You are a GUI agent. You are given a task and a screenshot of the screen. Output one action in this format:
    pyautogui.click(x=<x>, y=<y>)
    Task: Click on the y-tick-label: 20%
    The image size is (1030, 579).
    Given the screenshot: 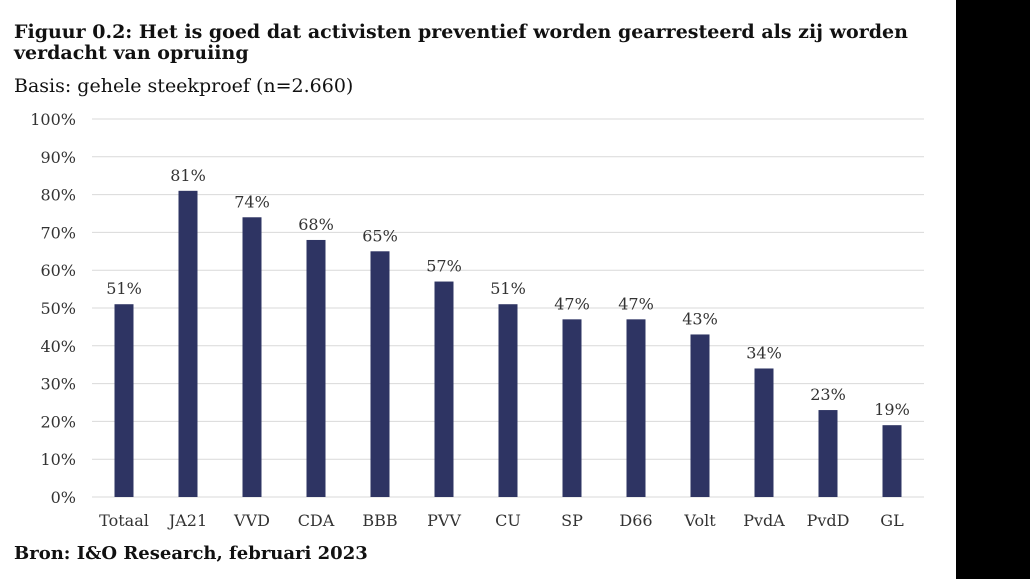 What is the action you would take?
    pyautogui.click(x=58, y=421)
    